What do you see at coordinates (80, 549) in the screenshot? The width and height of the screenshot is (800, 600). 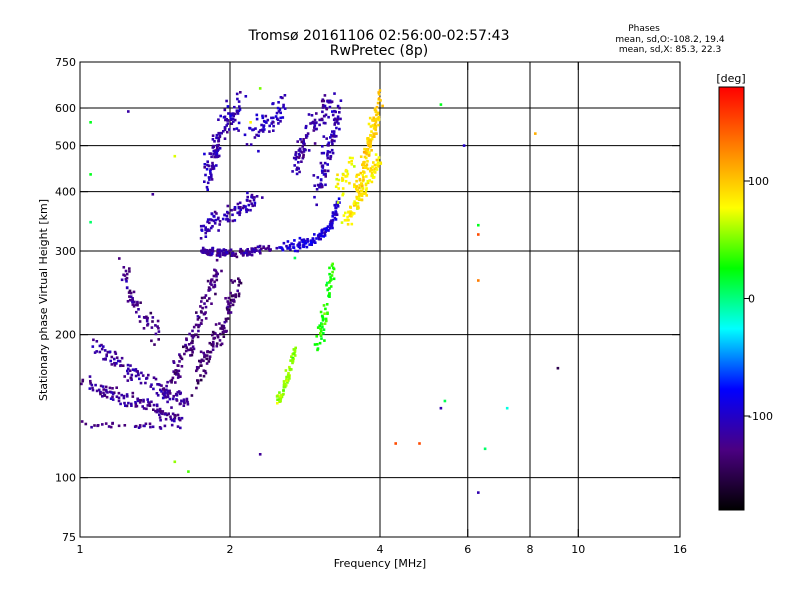 I see `x-tick-label: 1` at bounding box center [80, 549].